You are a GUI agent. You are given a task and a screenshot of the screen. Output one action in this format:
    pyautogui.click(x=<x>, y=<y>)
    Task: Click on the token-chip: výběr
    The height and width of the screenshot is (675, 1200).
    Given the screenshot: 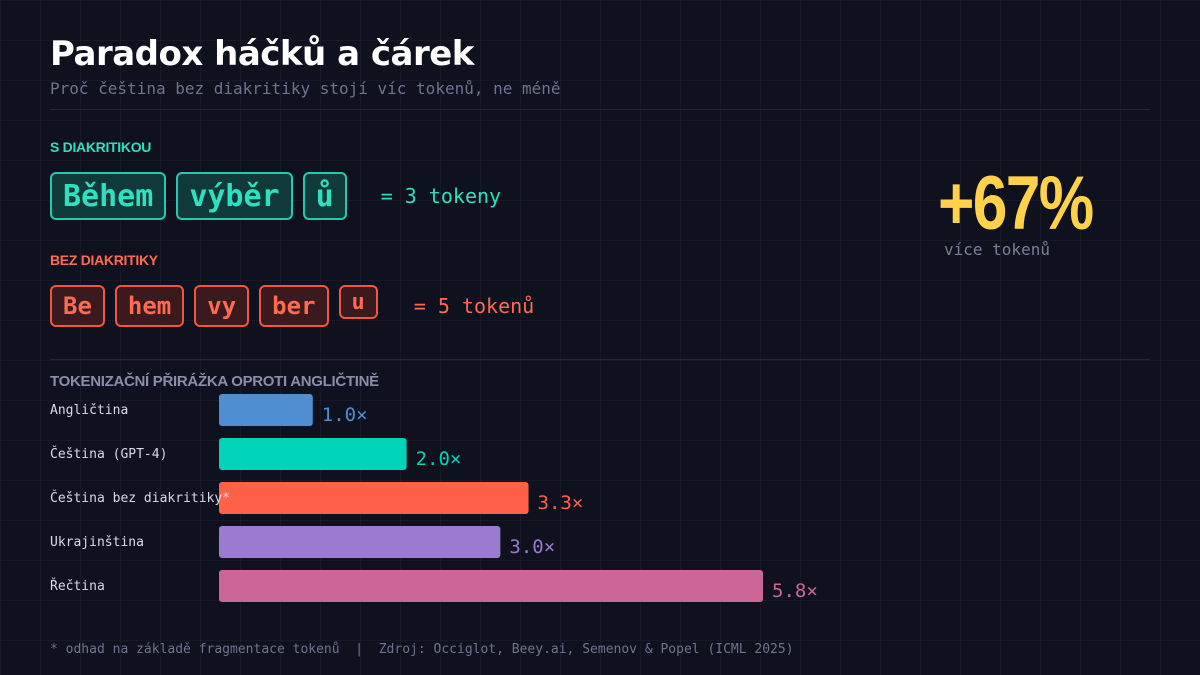 What is the action you would take?
    pyautogui.click(x=234, y=196)
    